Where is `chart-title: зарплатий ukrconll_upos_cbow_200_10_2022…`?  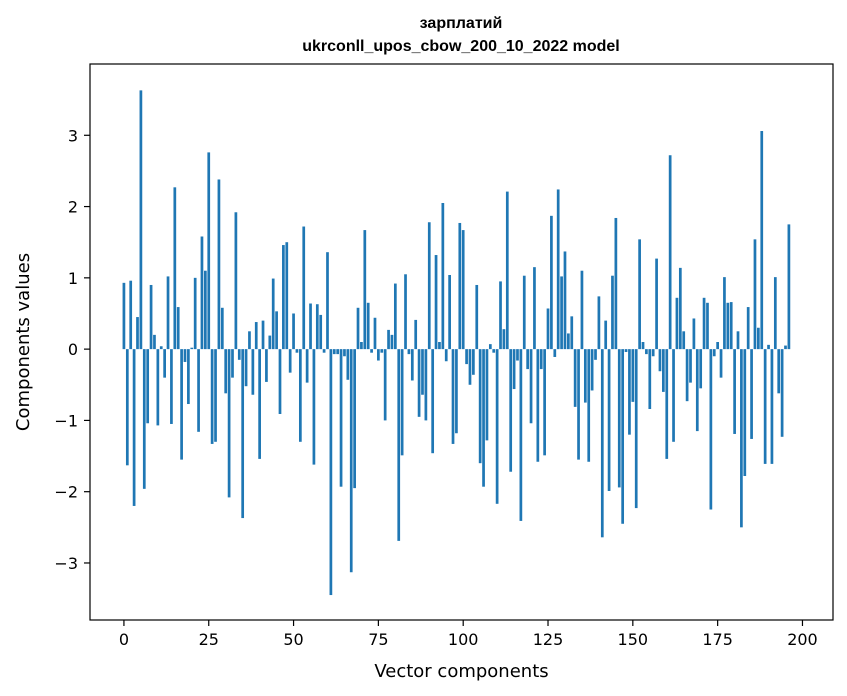
chart-title: зарплатий ukrconll_upos_cbow_200_10_2022… is located at coordinates (460, 35).